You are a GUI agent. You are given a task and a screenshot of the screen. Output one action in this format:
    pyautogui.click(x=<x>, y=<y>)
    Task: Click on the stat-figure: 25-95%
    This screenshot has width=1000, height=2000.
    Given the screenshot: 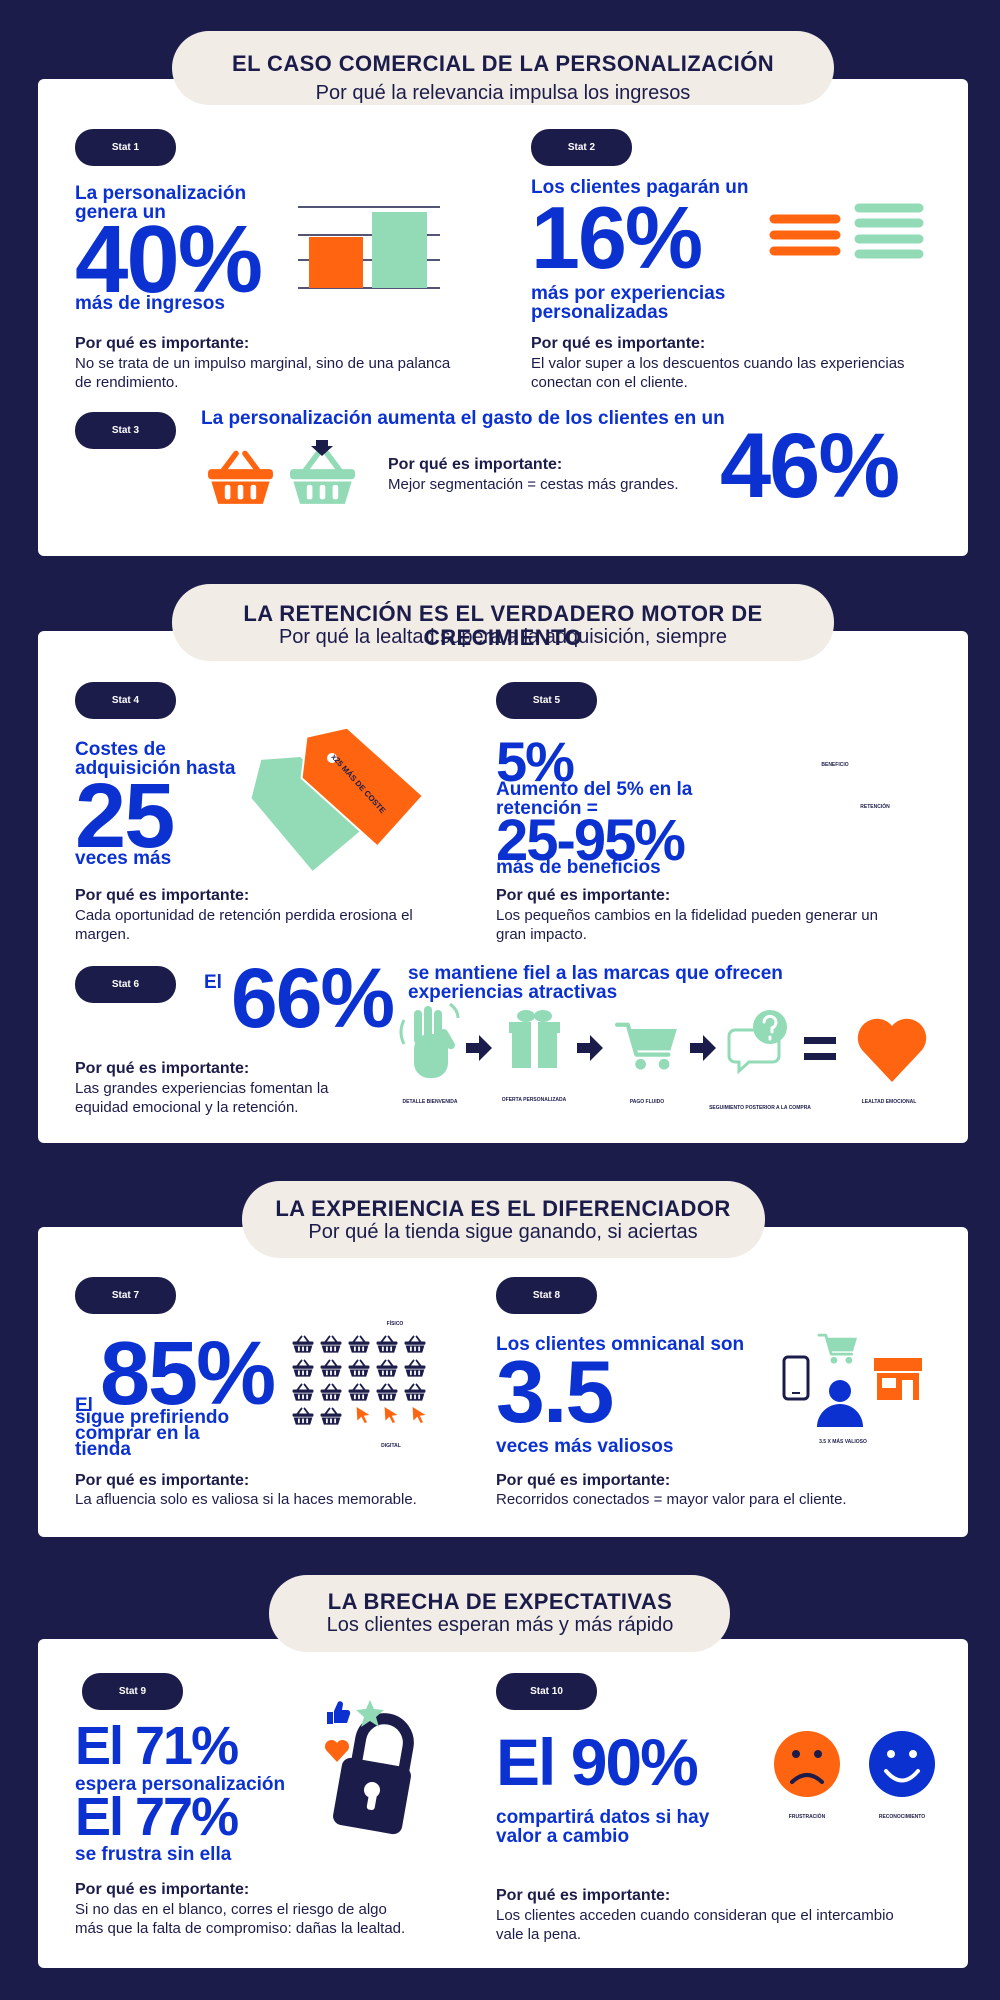 What is the action you would take?
    pyautogui.click(x=591, y=840)
    